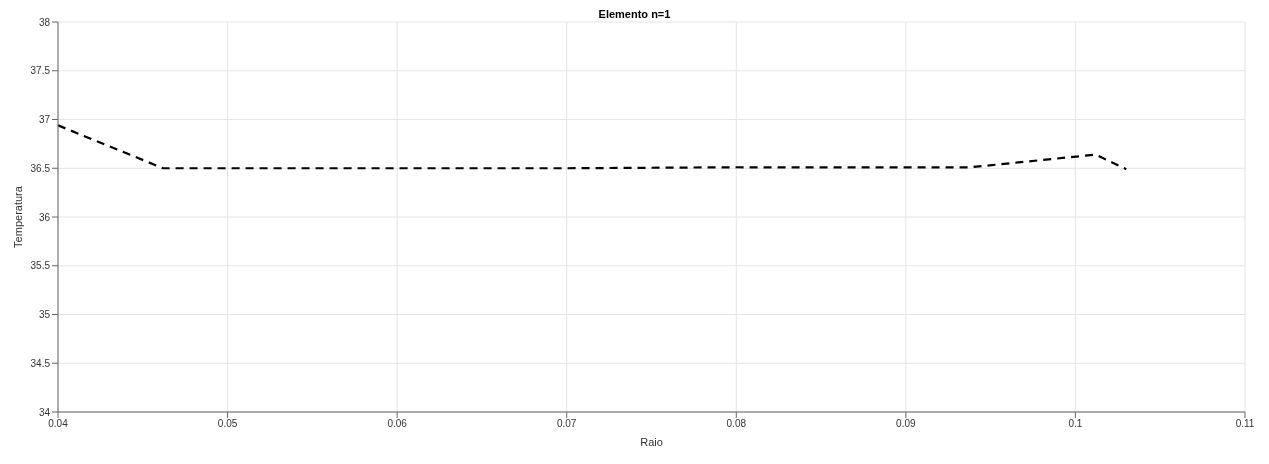 This screenshot has height=464, width=1269. What do you see at coordinates (44, 22) in the screenshot?
I see `y-tick-label: 38` at bounding box center [44, 22].